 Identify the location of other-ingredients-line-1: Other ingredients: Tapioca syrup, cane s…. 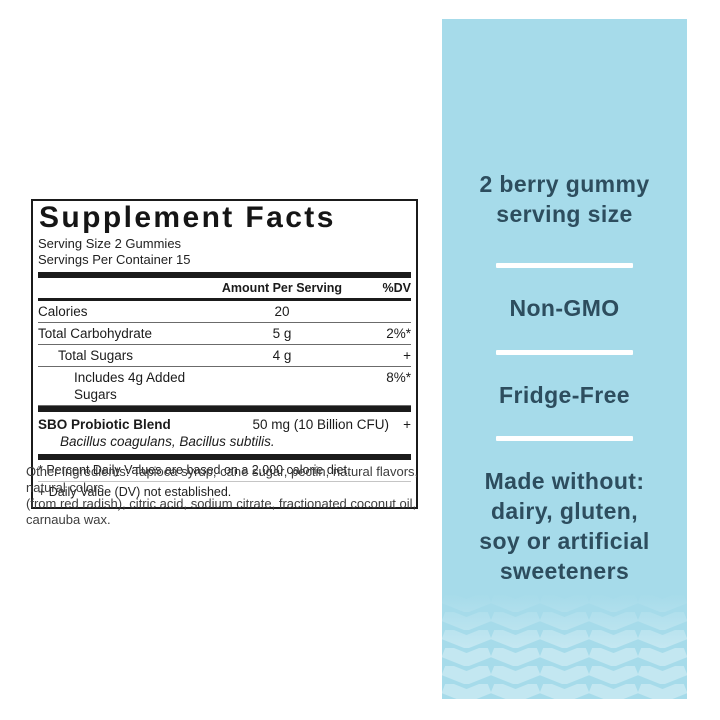
(222, 479).